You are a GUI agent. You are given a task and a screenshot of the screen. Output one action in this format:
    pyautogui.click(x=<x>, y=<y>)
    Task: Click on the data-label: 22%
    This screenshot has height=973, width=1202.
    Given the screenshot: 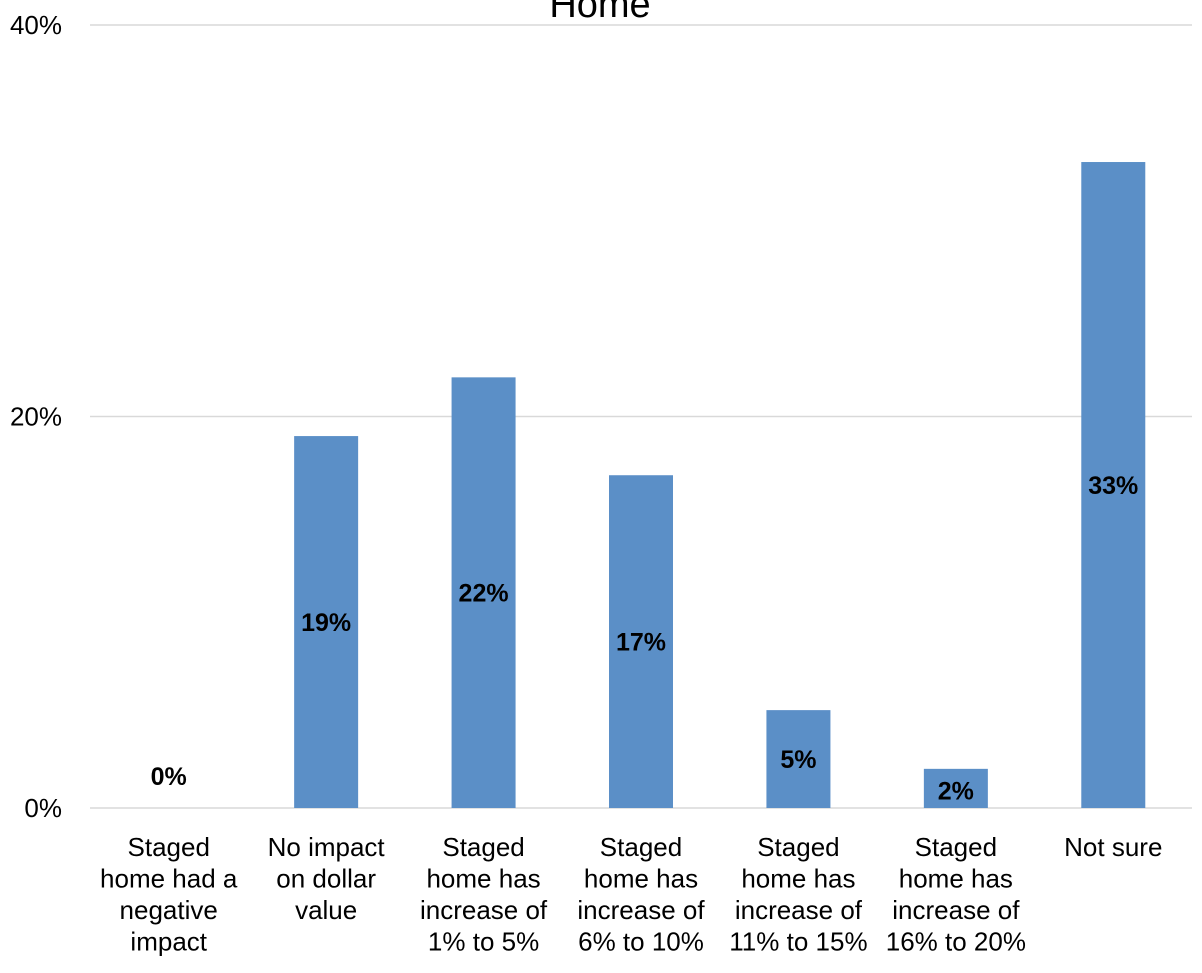 What is the action you would take?
    pyautogui.click(x=484, y=594)
    